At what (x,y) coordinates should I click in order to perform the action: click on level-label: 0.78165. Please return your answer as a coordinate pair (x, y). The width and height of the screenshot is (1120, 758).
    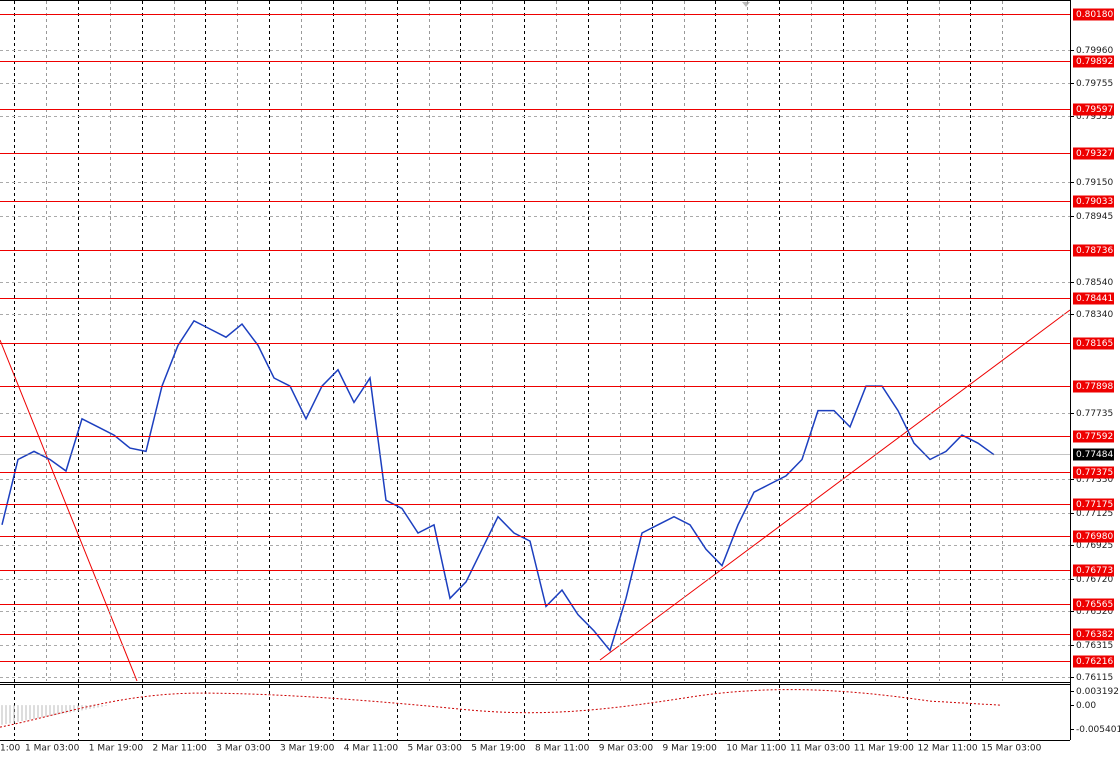
    Looking at the image, I should click on (1094, 344).